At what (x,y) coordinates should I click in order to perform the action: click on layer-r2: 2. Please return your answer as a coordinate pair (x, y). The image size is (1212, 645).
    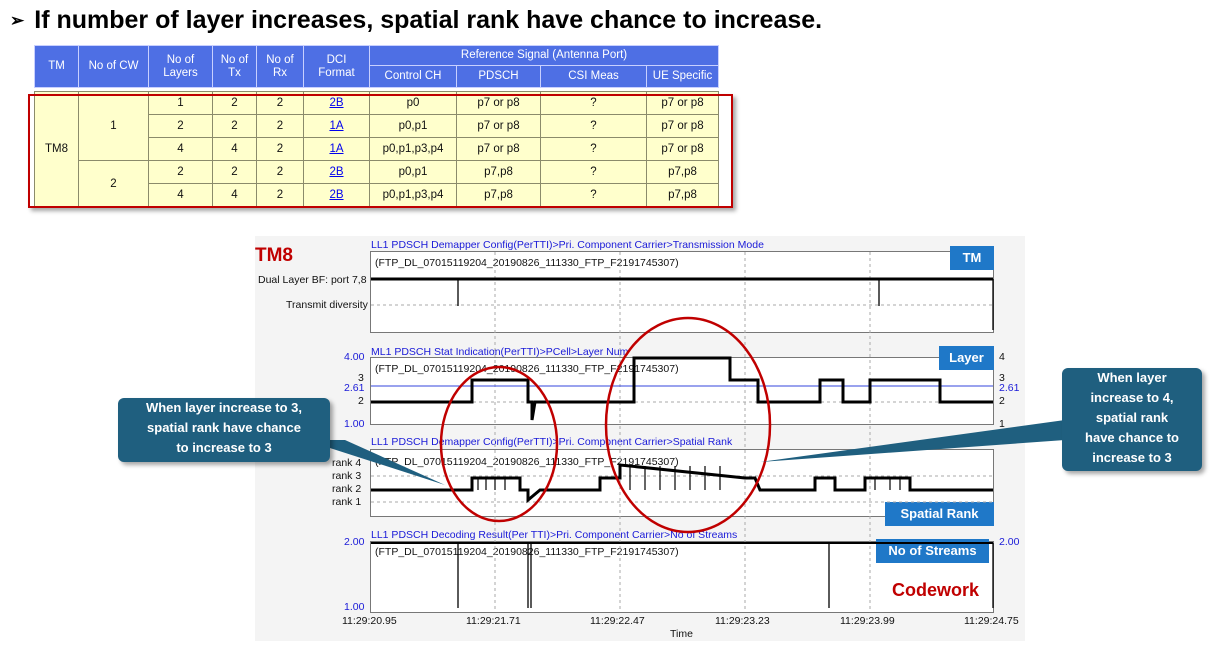
    Looking at the image, I should click on (1002, 401).